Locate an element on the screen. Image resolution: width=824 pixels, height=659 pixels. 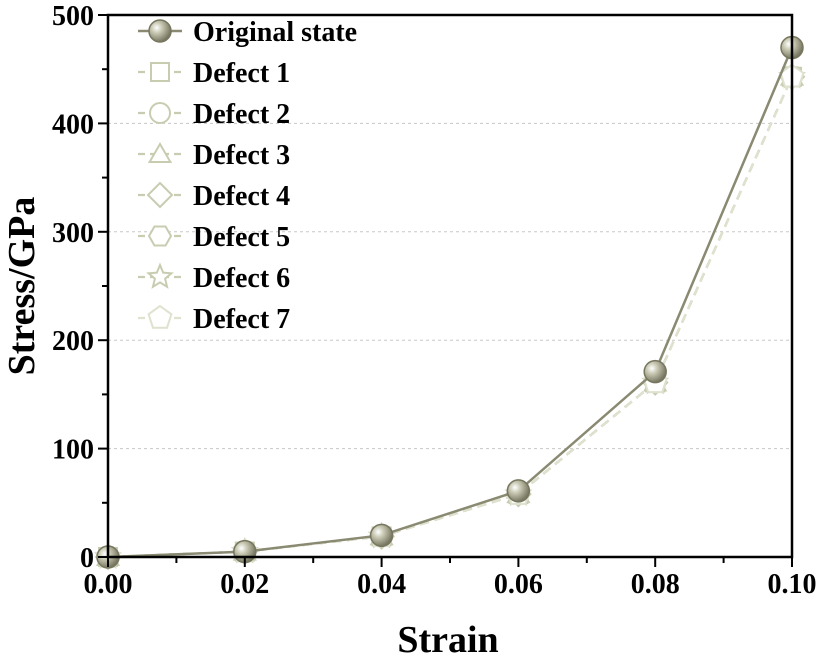
legend-label: Defect 1 is located at coordinates (241, 73).